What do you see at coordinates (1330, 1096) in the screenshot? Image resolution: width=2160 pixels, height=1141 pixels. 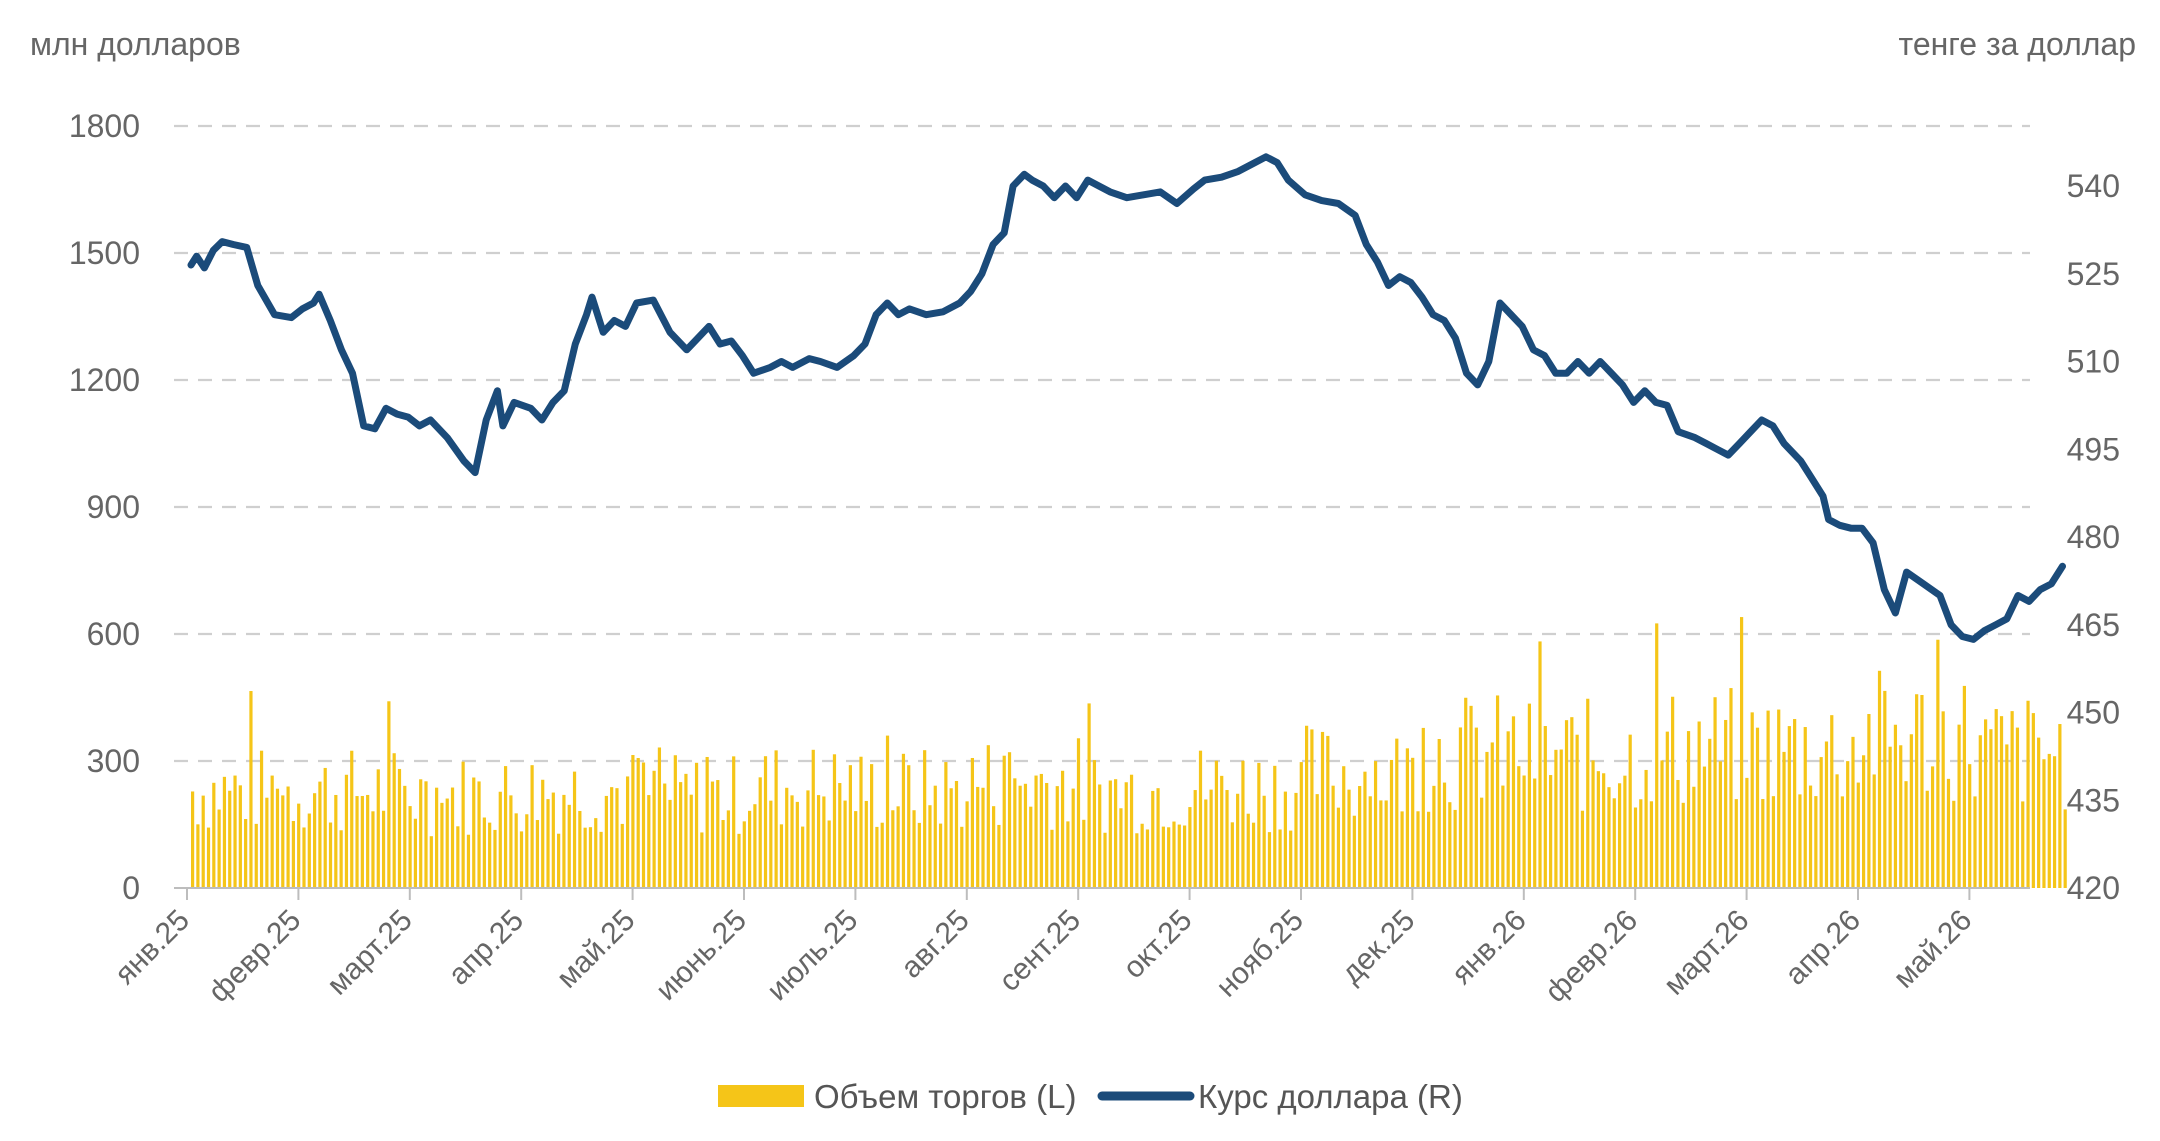 I see `legend-rate-label: Курс доллара (R)` at bounding box center [1330, 1096].